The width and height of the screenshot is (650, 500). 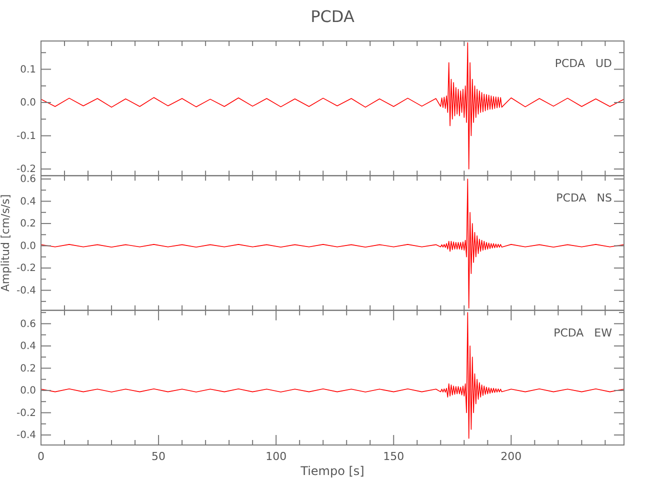 I want to click on x-tick-label: 100, so click(x=276, y=457).